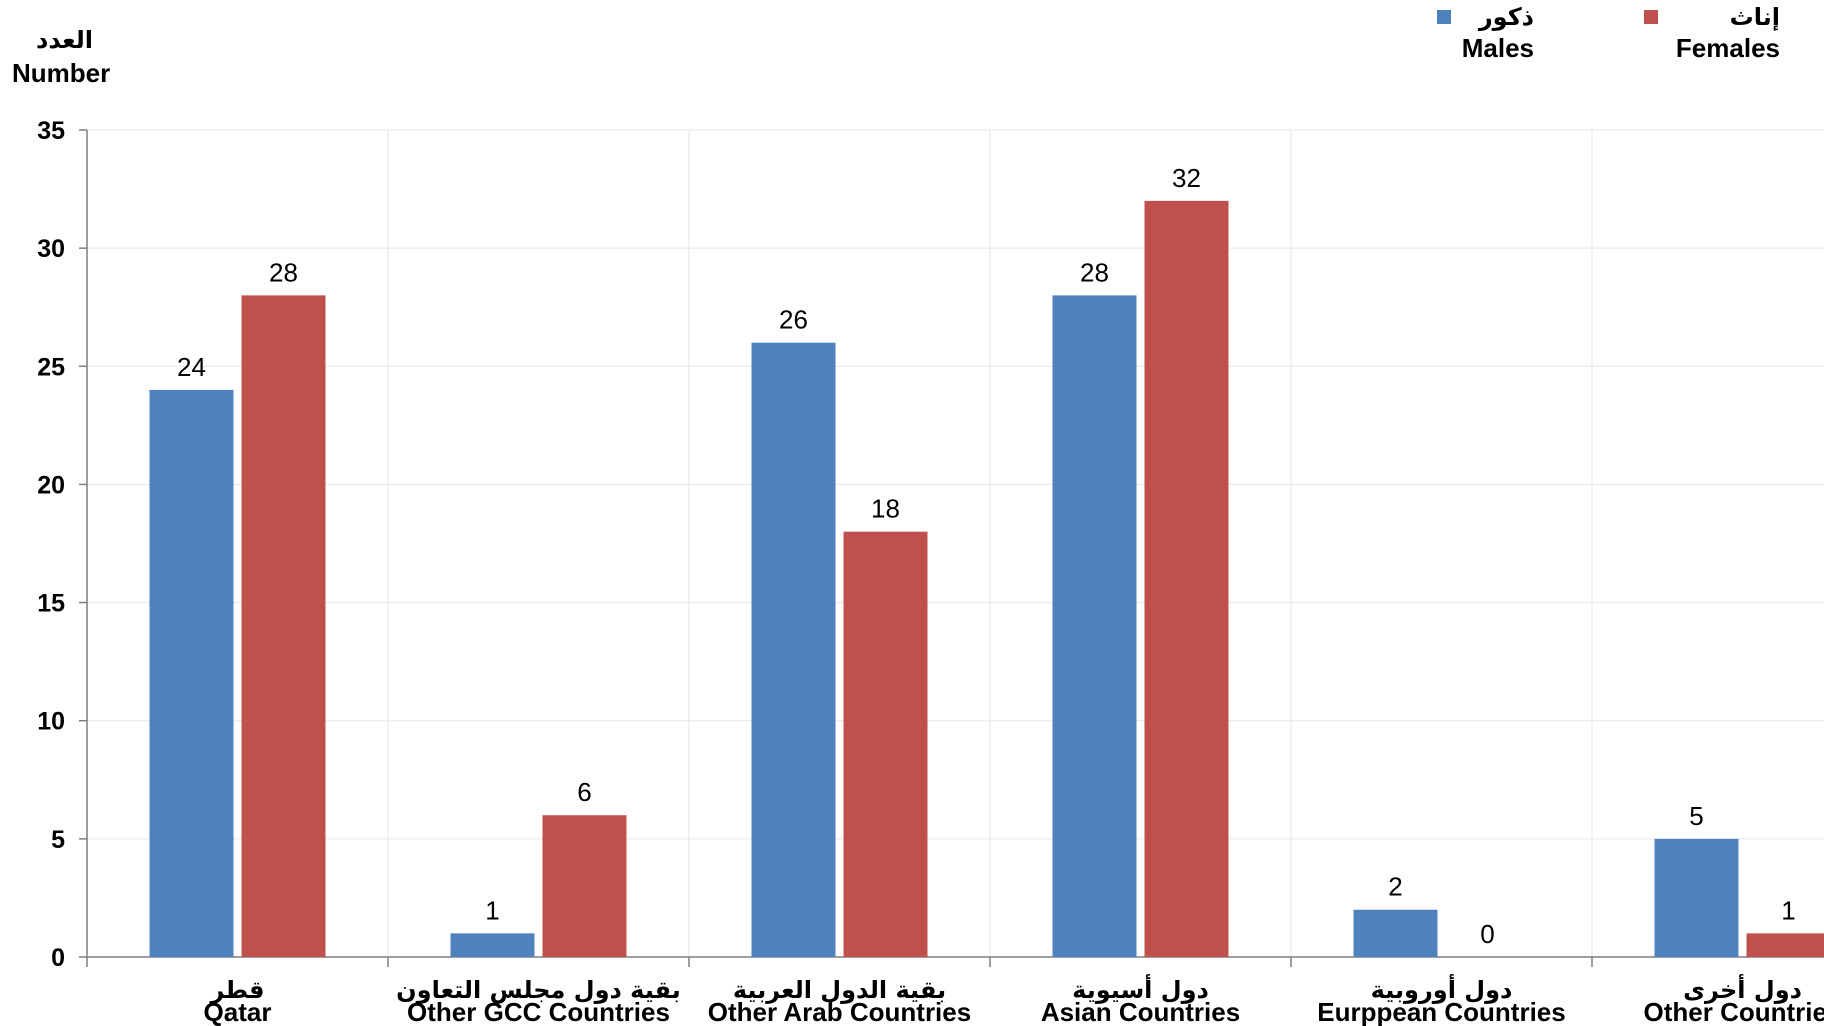 This screenshot has width=1824, height=1026. I want to click on data-label-males-4: 2, so click(1395, 887).